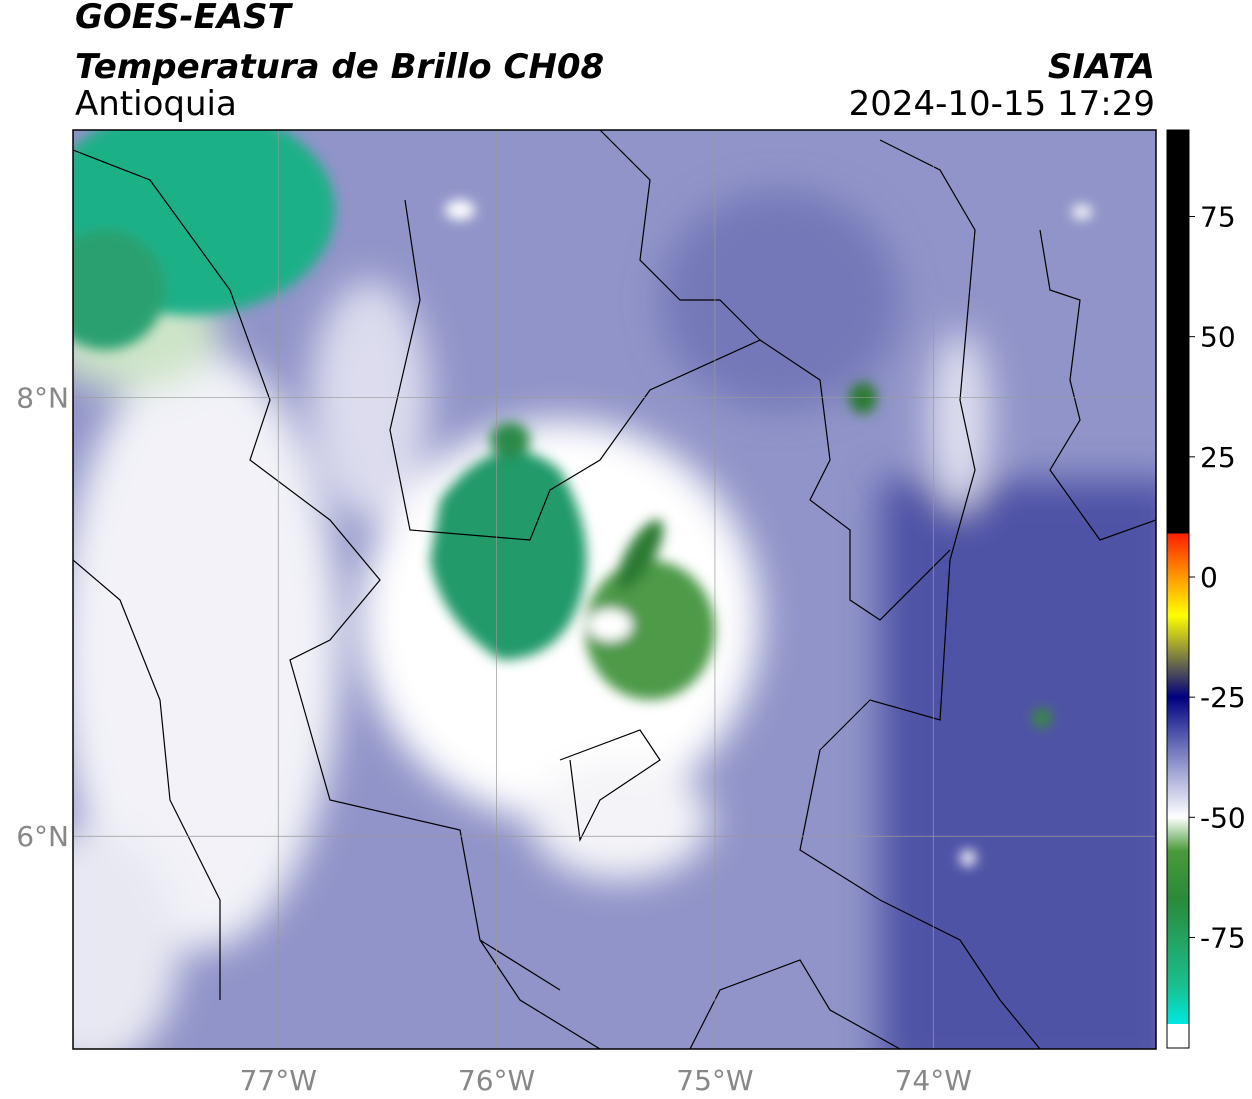 The image size is (1252, 1099). What do you see at coordinates (42, 398) in the screenshot?
I see `y-tick-label: 8°N` at bounding box center [42, 398].